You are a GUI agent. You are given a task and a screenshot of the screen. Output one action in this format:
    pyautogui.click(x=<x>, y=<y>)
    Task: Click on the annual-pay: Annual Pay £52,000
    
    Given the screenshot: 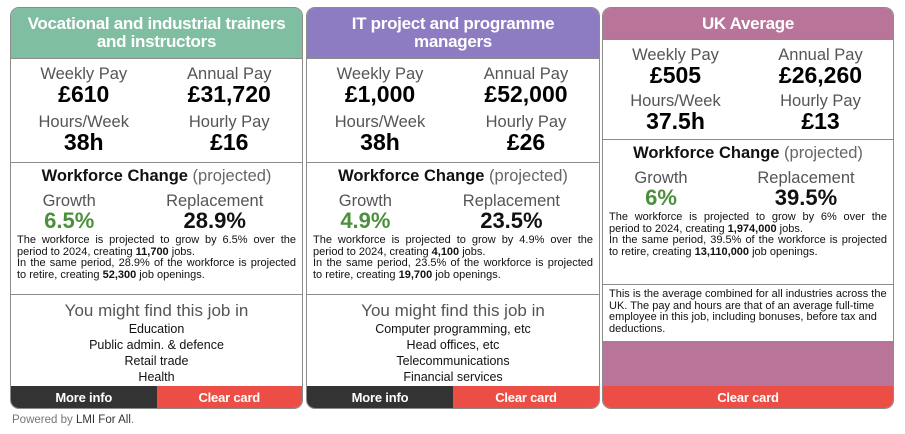 What is the action you would take?
    pyautogui.click(x=526, y=90)
    